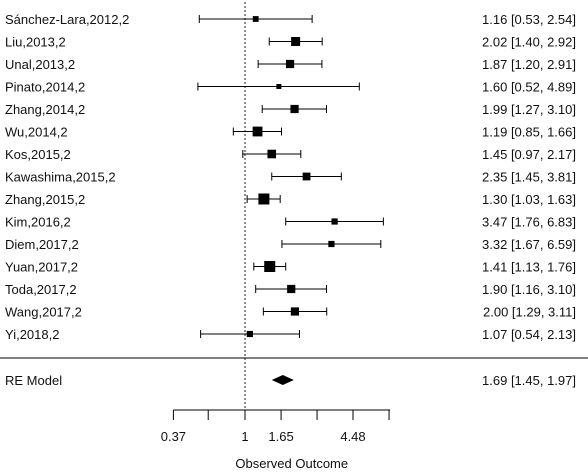 This screenshot has width=588, height=472. Describe the element at coordinates (529, 64) in the screenshot. I see `estimate-text: 1.87 [1.20, 2.91]` at that location.